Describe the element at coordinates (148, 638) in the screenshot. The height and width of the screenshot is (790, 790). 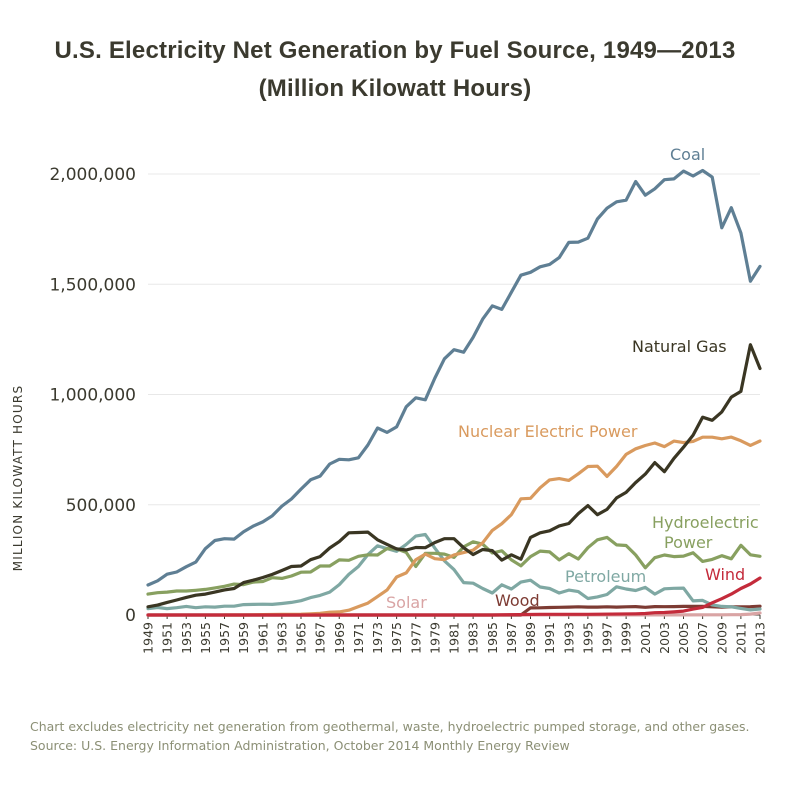
I see `x-tick-label: 1949` at that location.